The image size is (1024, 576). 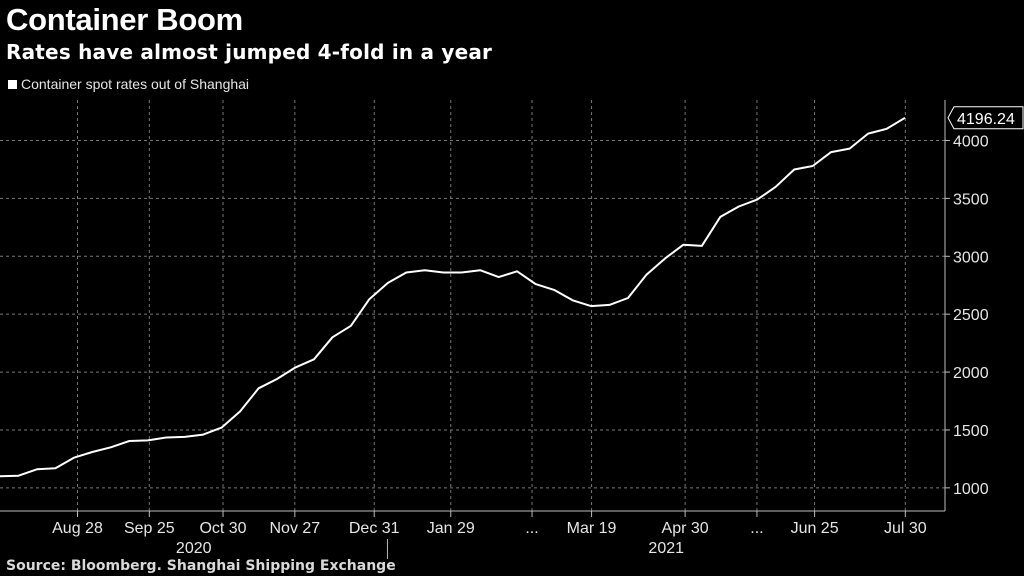 What do you see at coordinates (194, 548) in the screenshot?
I see `year-label: 2020` at bounding box center [194, 548].